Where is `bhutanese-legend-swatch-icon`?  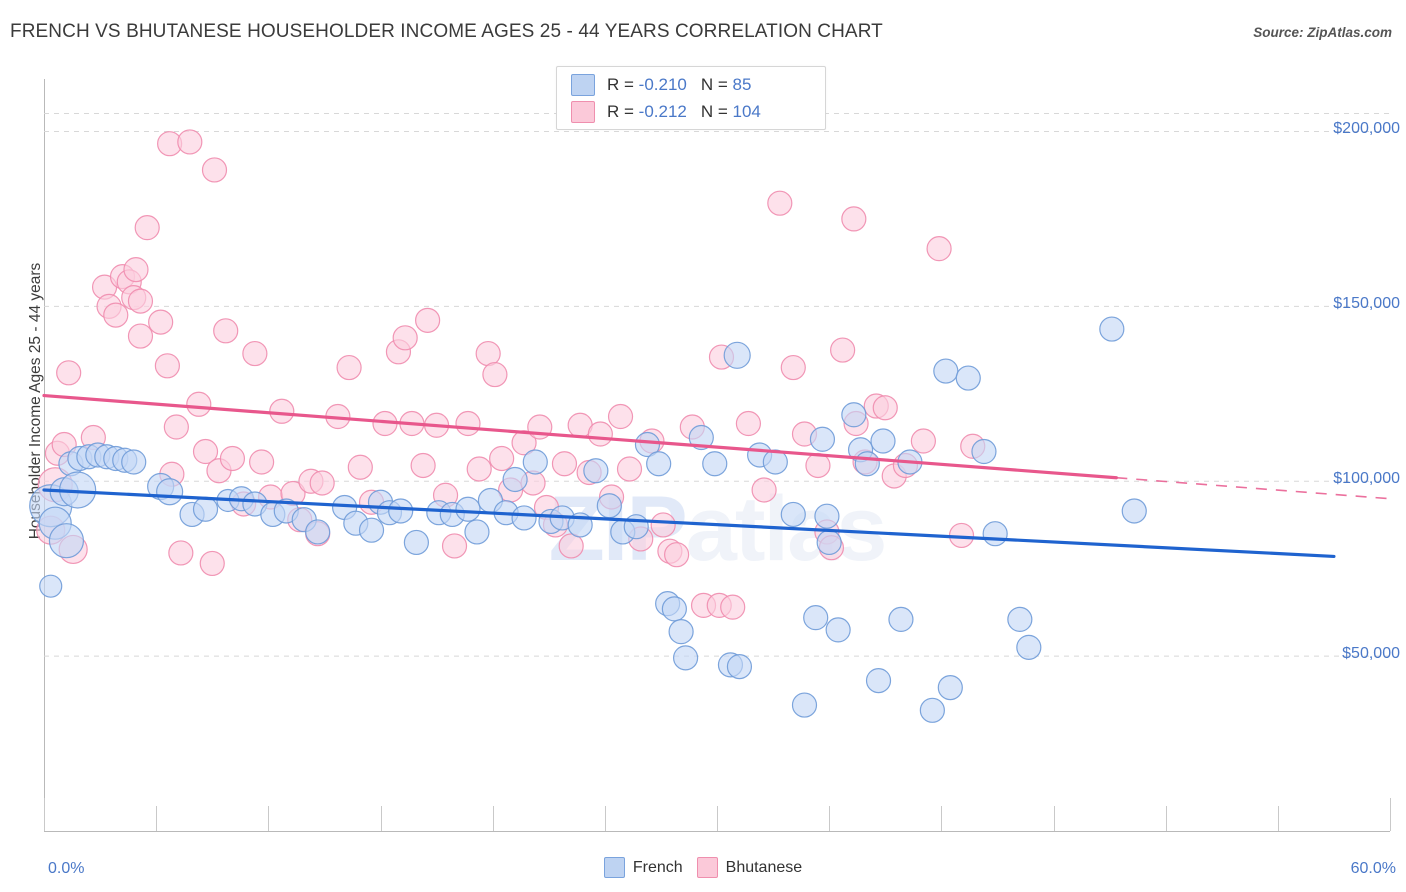 bhutanese-legend-swatch-icon is located at coordinates (707, 867).